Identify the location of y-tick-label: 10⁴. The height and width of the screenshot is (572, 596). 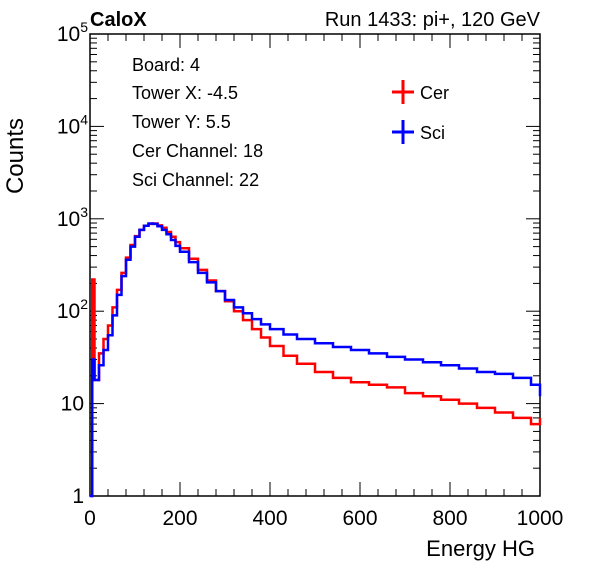
(72, 124).